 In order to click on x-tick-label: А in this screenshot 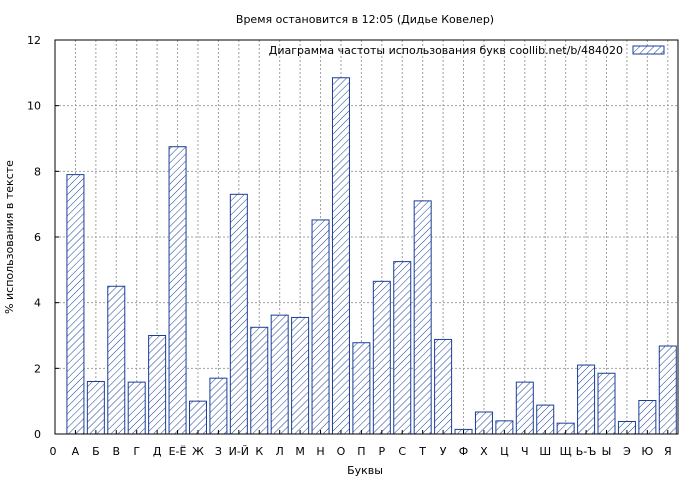, I will do `click(76, 451)`.